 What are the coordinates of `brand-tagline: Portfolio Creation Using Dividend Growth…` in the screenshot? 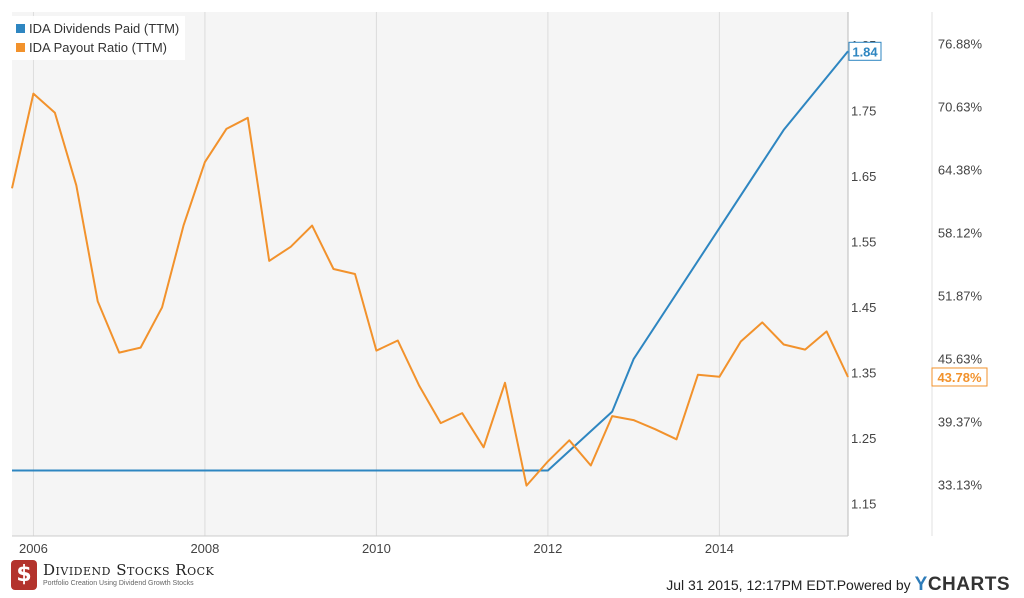 It's located at (118, 583).